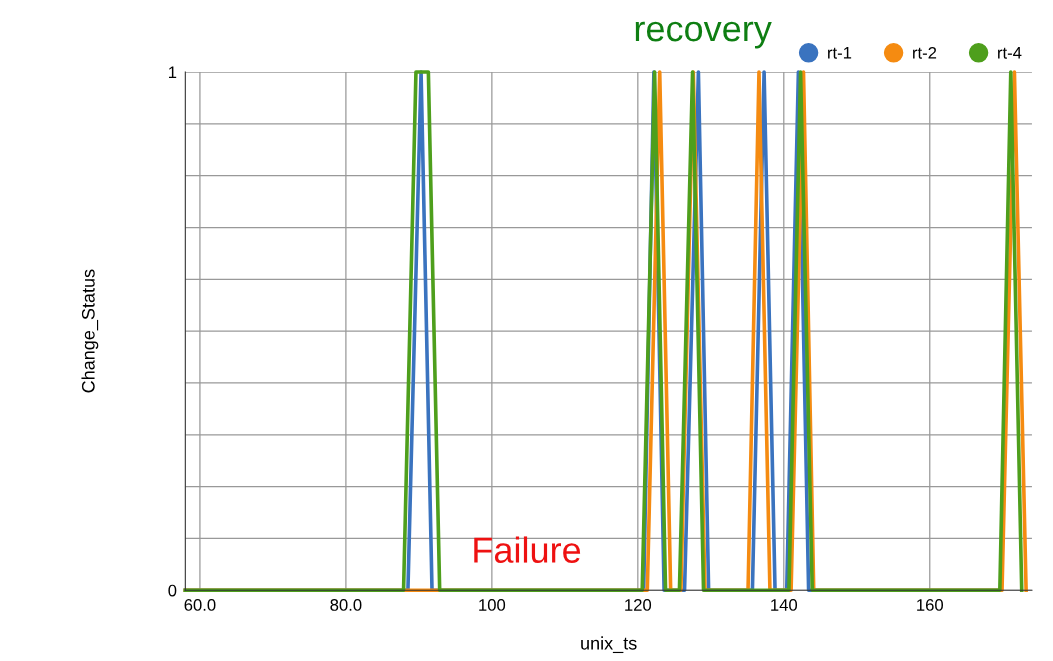 The image size is (1053, 661). I want to click on x-tick-label: 80.0, so click(346, 605).